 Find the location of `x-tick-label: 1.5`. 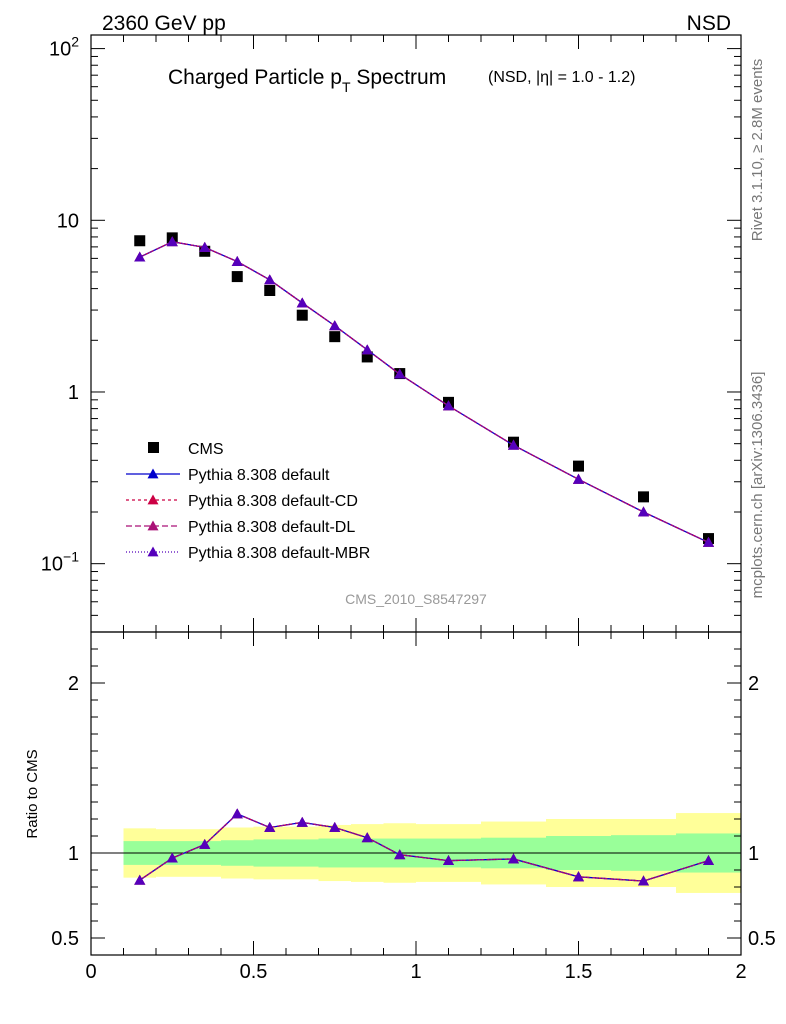

x-tick-label: 1.5 is located at coordinates (579, 972).